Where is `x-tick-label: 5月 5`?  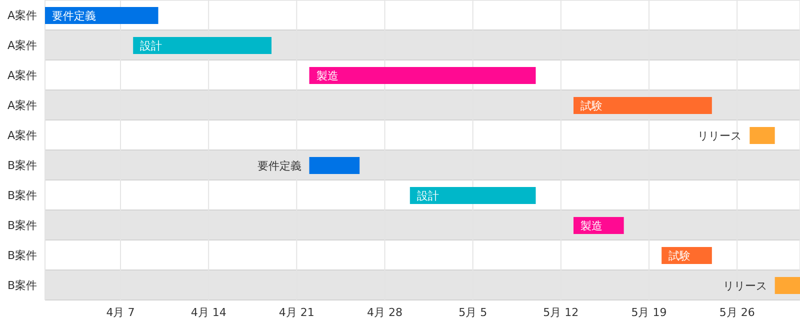 x-tick-label: 5月 5 is located at coordinates (473, 312).